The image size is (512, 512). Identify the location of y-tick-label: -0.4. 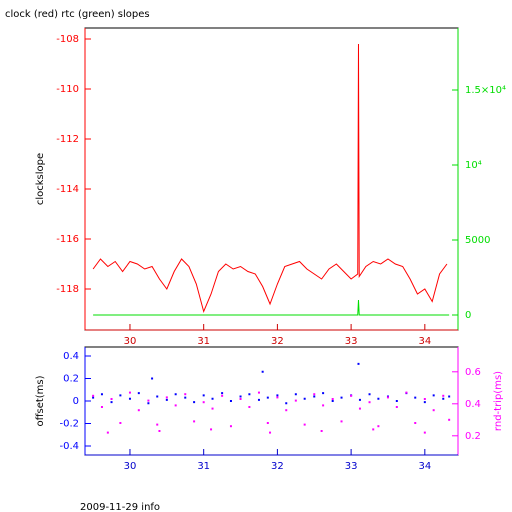
(69, 446).